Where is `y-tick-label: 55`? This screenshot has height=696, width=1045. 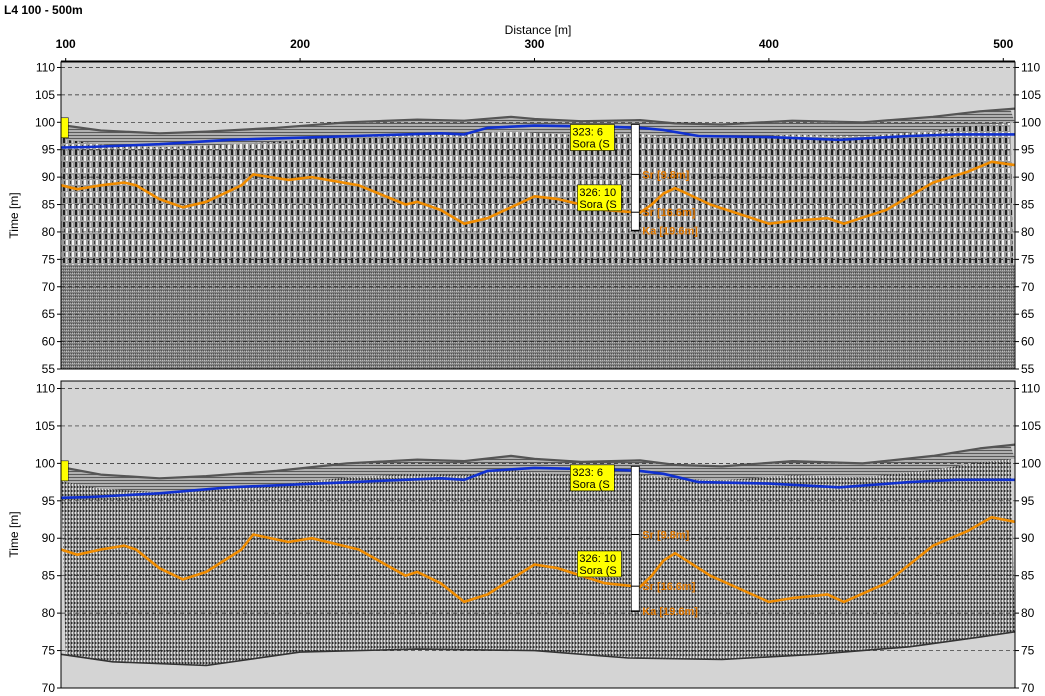
y-tick-label: 55 is located at coordinates (49, 369).